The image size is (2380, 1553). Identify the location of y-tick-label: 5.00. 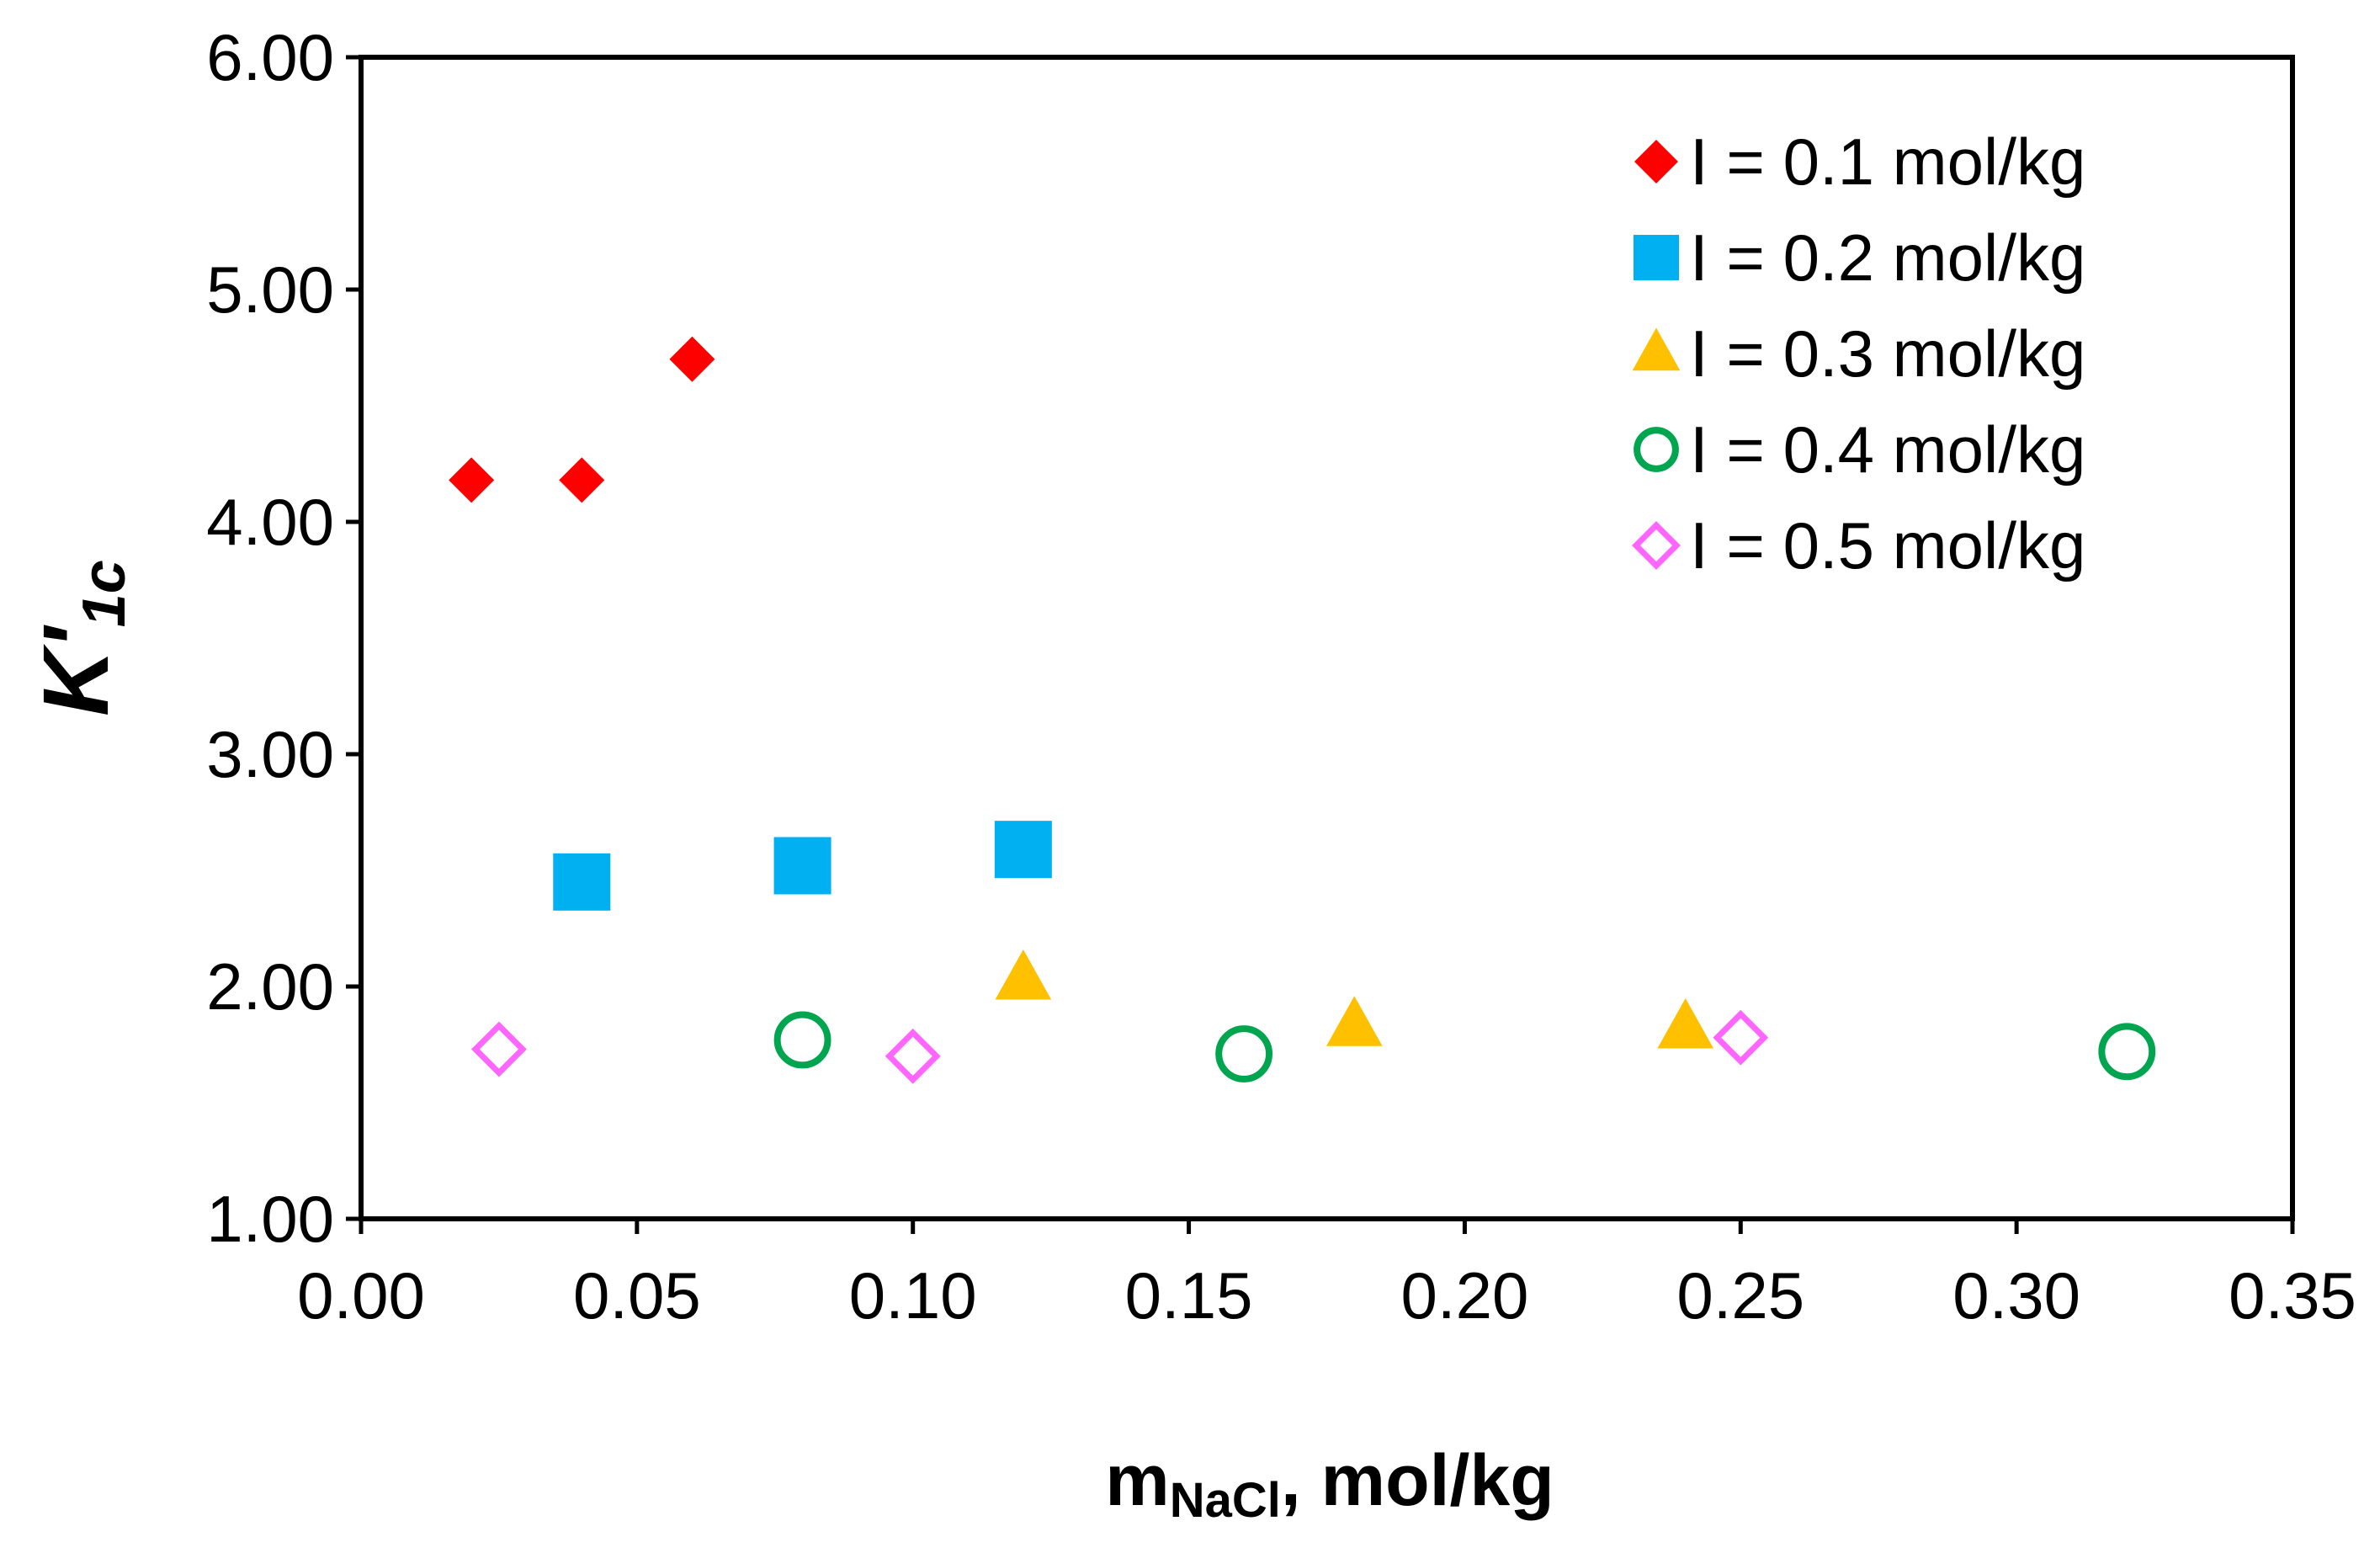
(270, 290).